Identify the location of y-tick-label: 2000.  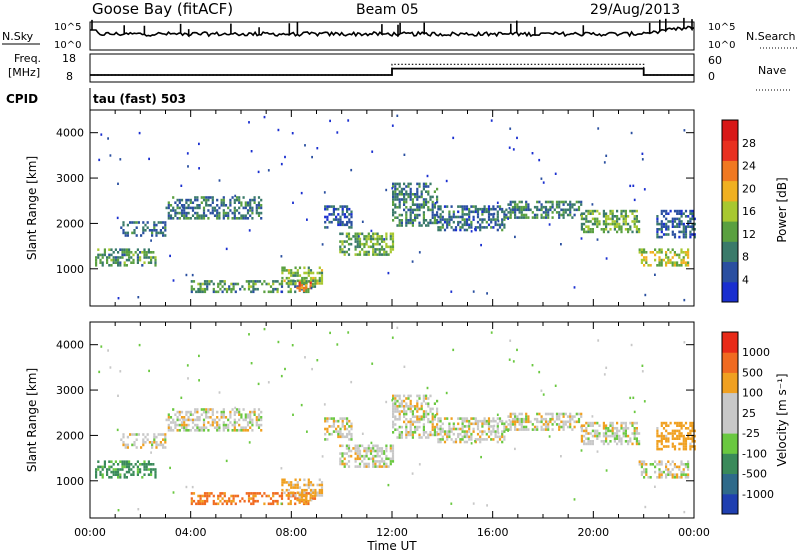
(70, 435).